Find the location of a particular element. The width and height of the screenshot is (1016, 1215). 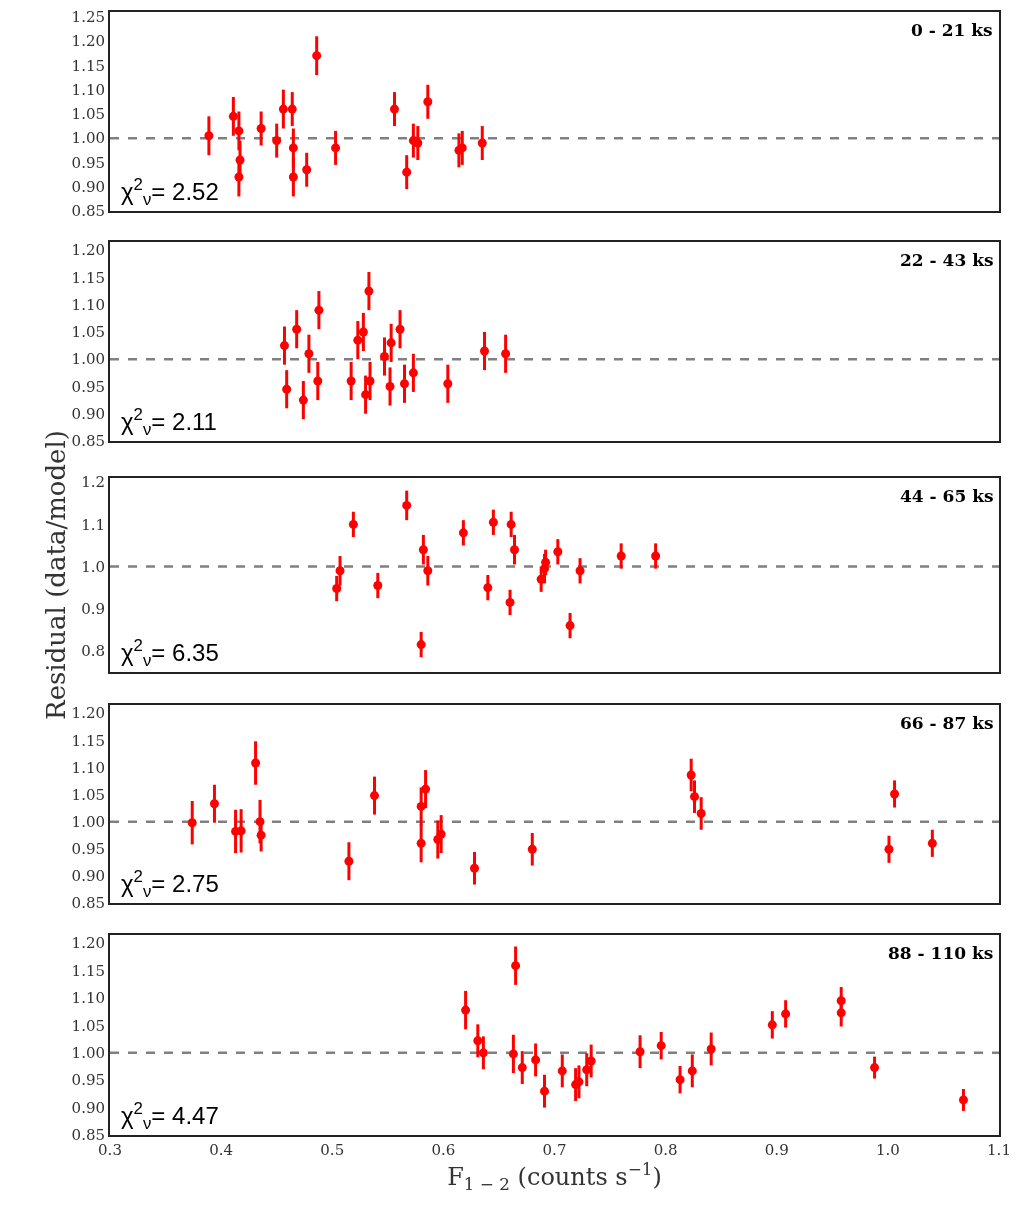

annotation: 44 - 65 ks is located at coordinates (947, 496).